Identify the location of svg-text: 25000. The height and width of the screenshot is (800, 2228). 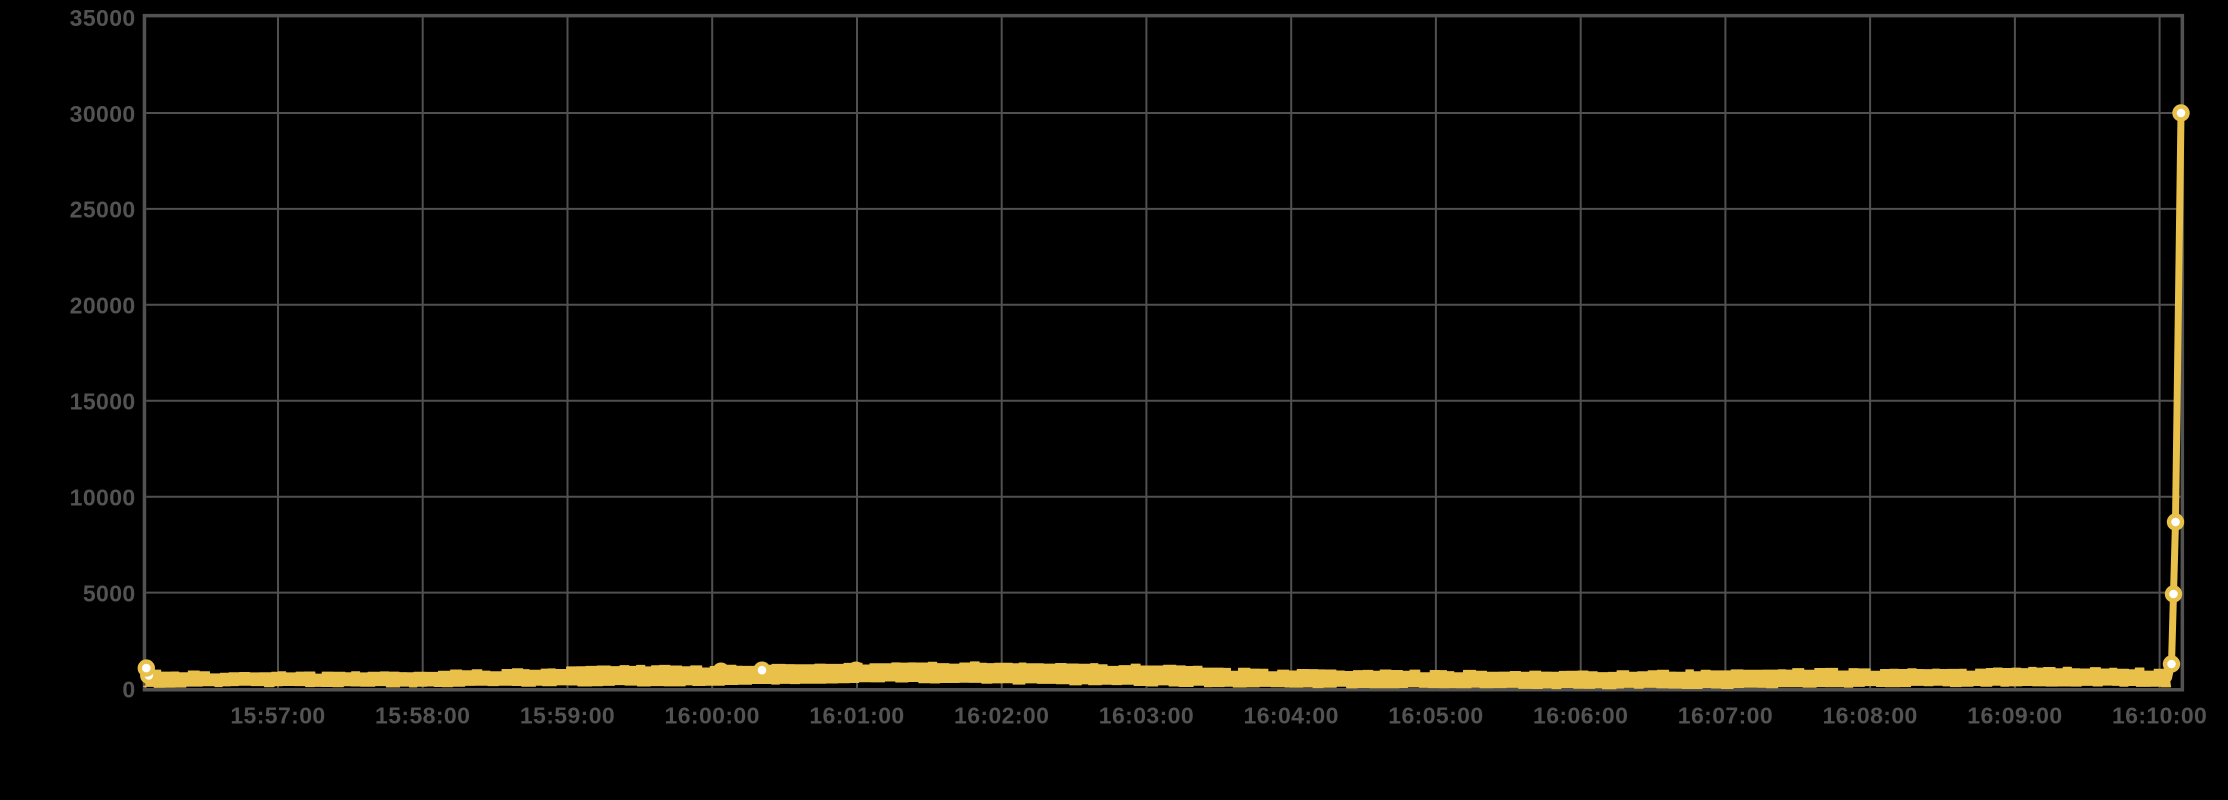
(103, 210).